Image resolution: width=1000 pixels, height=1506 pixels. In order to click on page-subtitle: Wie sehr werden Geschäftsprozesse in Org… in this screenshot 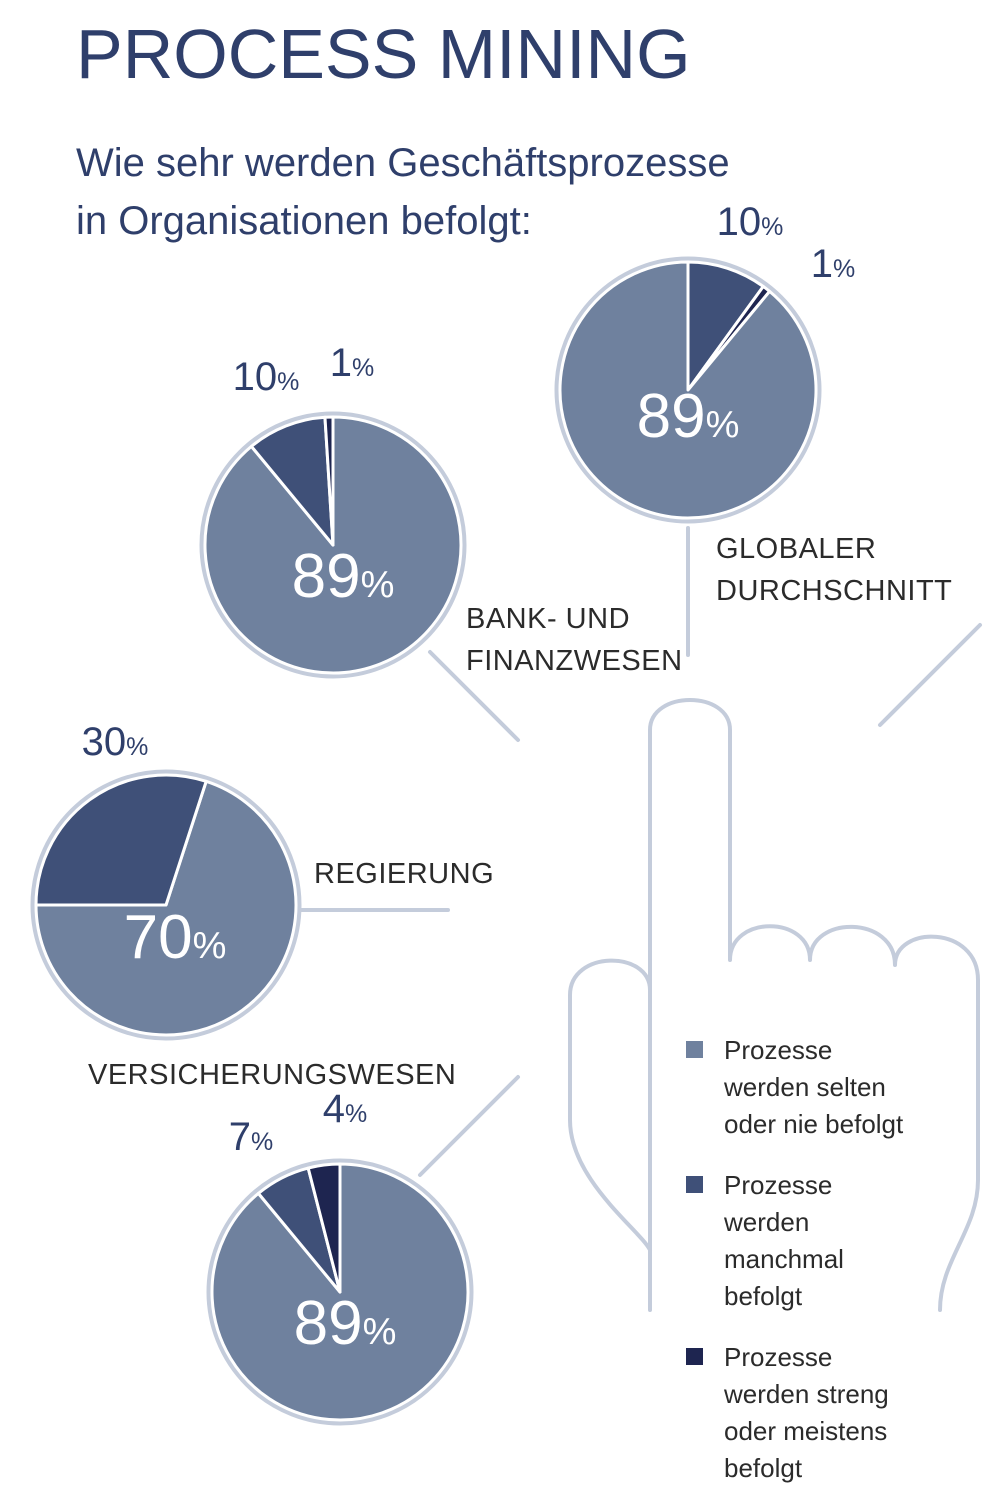, I will do `click(403, 192)`.